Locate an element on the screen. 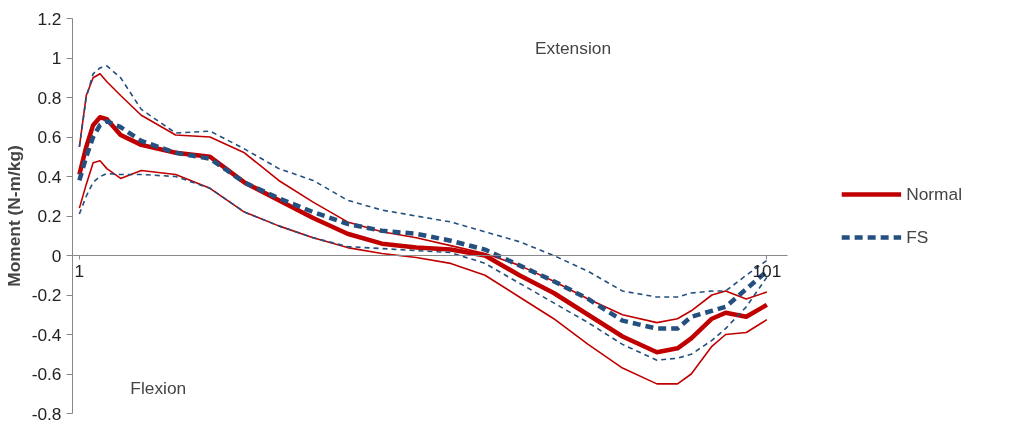 This screenshot has height=433, width=1020. legend-label: Normal is located at coordinates (934, 194).